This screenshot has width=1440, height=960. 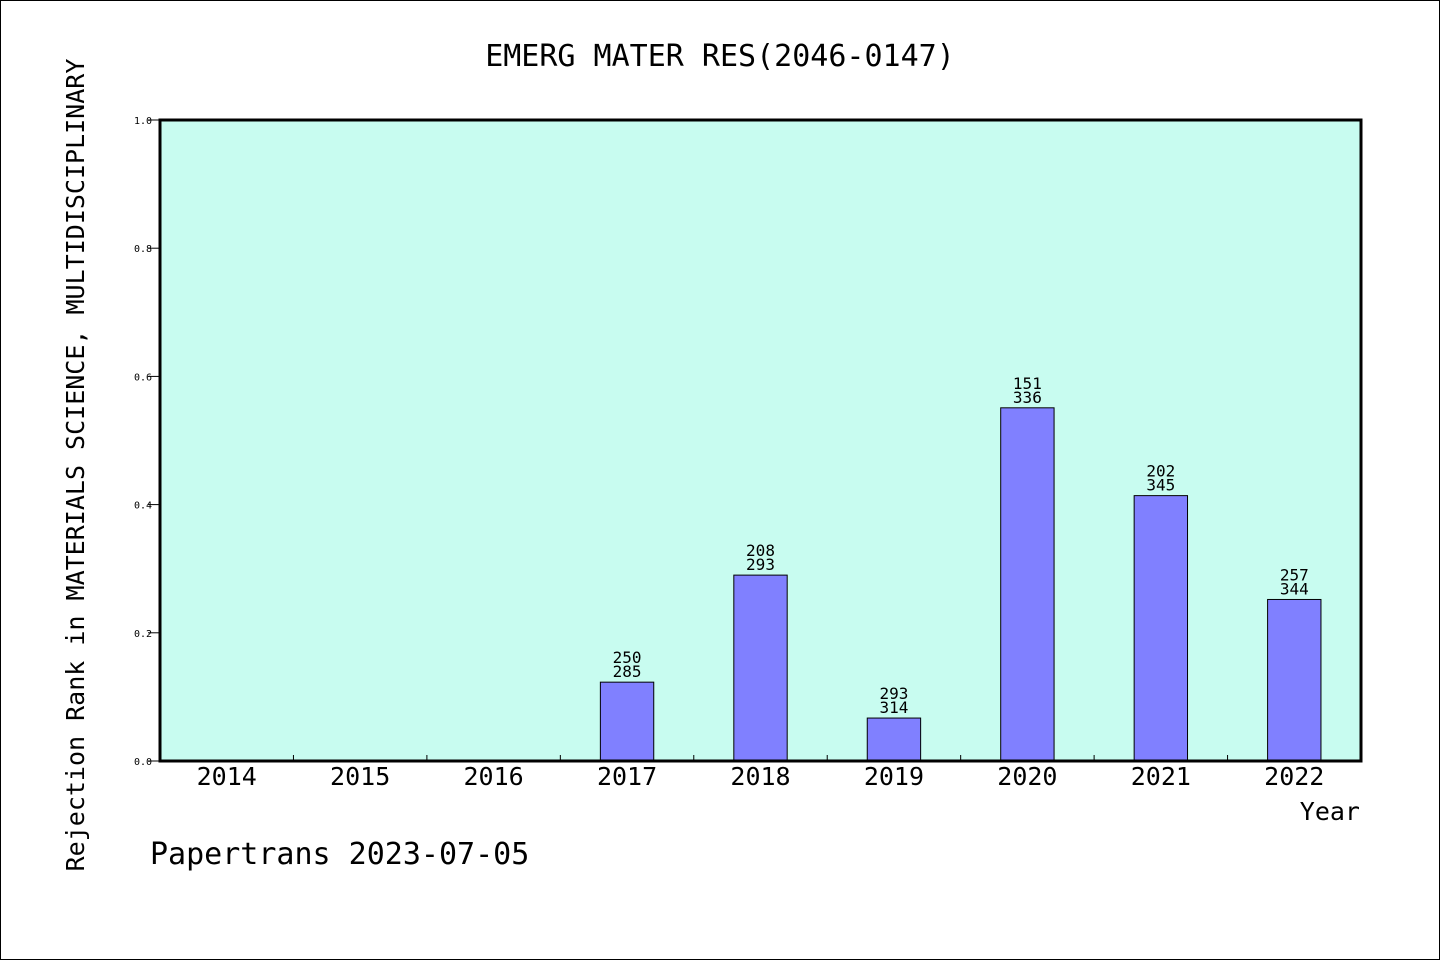 I want to click on x-tick-label: 2020, so click(x=1027, y=776).